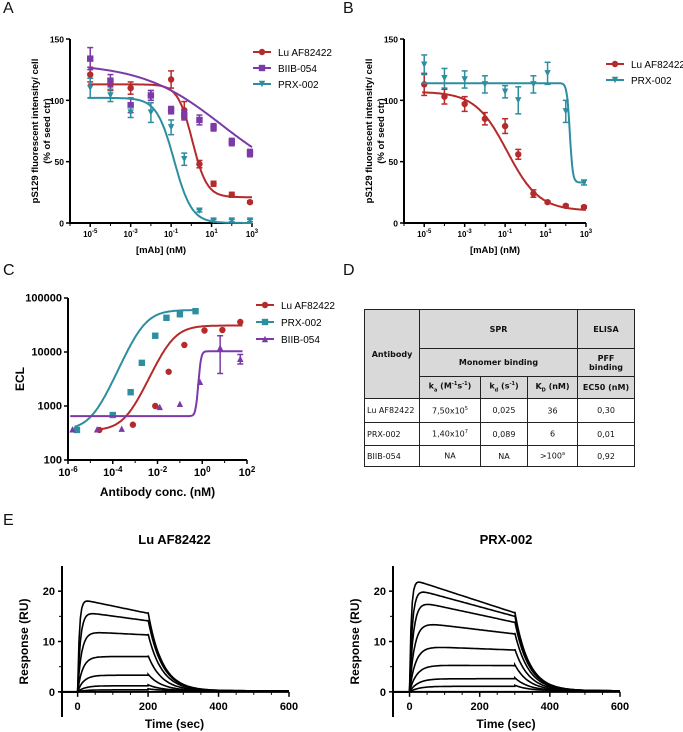 Image resolution: width=683 pixels, height=732 pixels. What do you see at coordinates (60, 162) in the screenshot?
I see `y-tick-label: 50` at bounding box center [60, 162].